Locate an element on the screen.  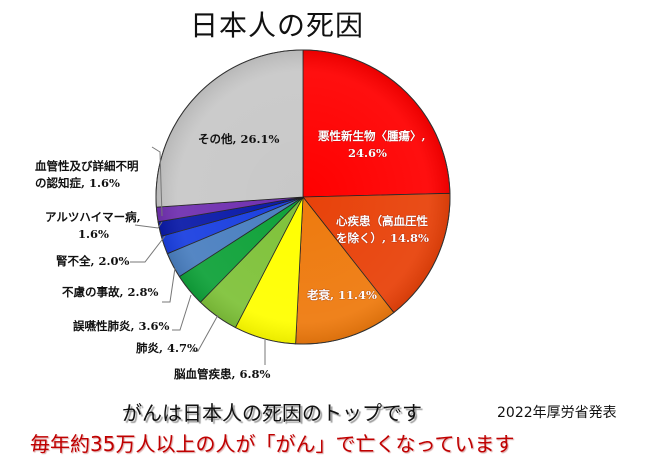
label-heart-name: 心疾患（高血圧性 is located at coordinates (382, 221).